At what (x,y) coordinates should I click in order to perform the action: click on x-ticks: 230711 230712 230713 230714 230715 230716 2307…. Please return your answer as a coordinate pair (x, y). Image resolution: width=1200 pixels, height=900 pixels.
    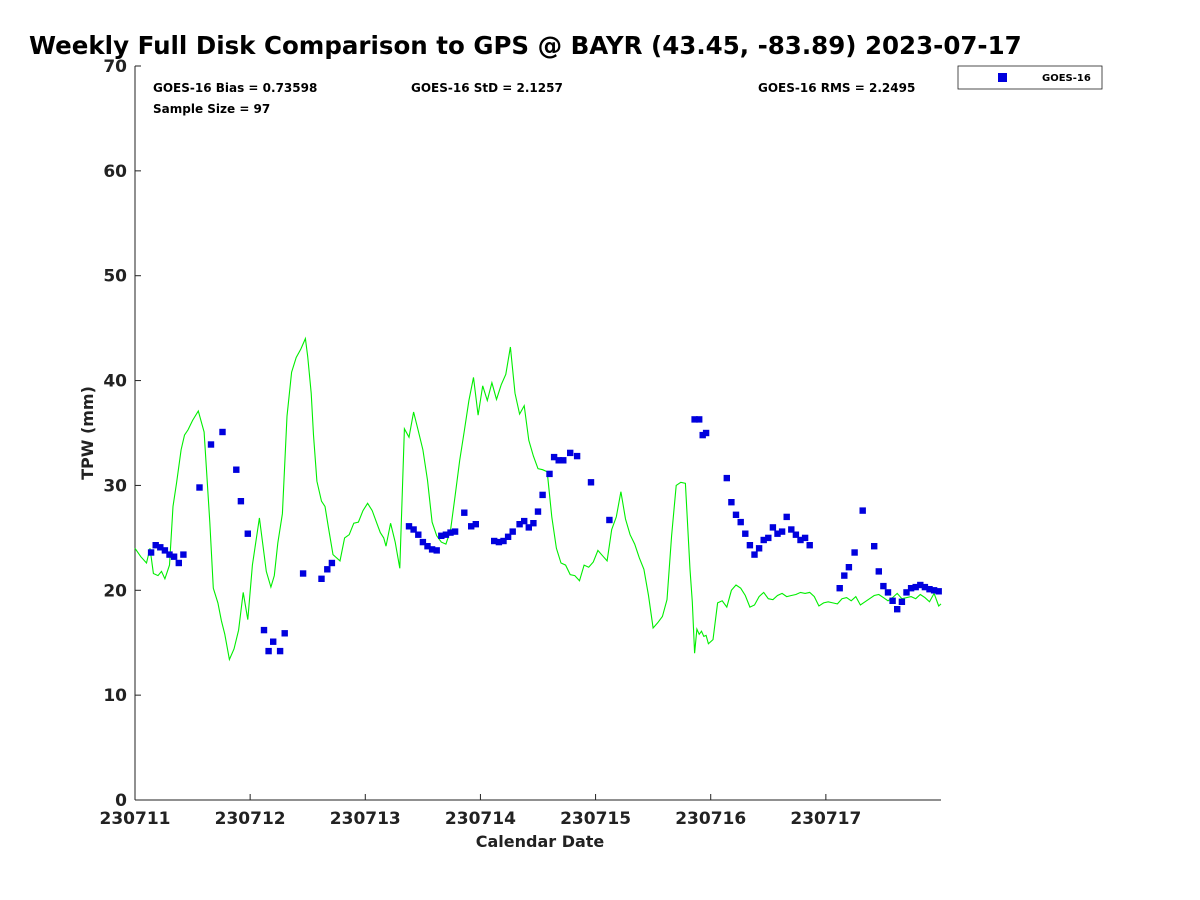
    Looking at the image, I should click on (480, 811).